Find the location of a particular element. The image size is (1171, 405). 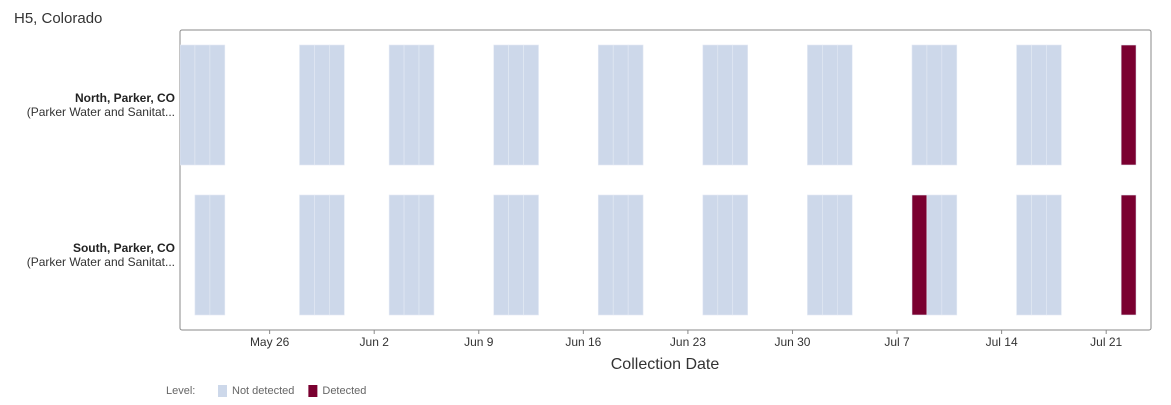

x-tick-label: Jun 23 is located at coordinates (688, 342).